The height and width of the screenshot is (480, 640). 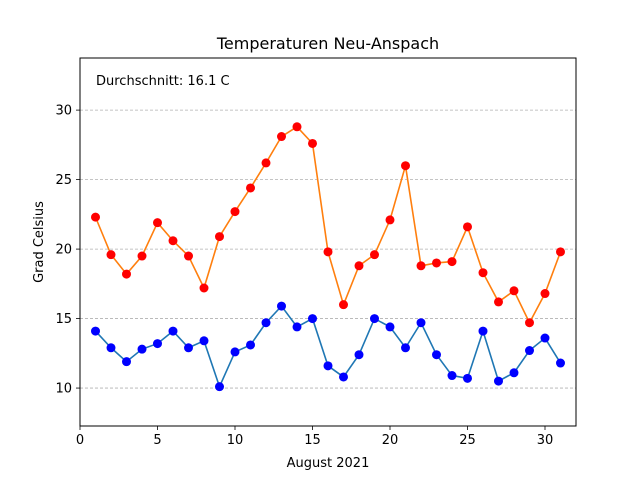 What do you see at coordinates (63, 389) in the screenshot?
I see `y-tick-label: 10` at bounding box center [63, 389].